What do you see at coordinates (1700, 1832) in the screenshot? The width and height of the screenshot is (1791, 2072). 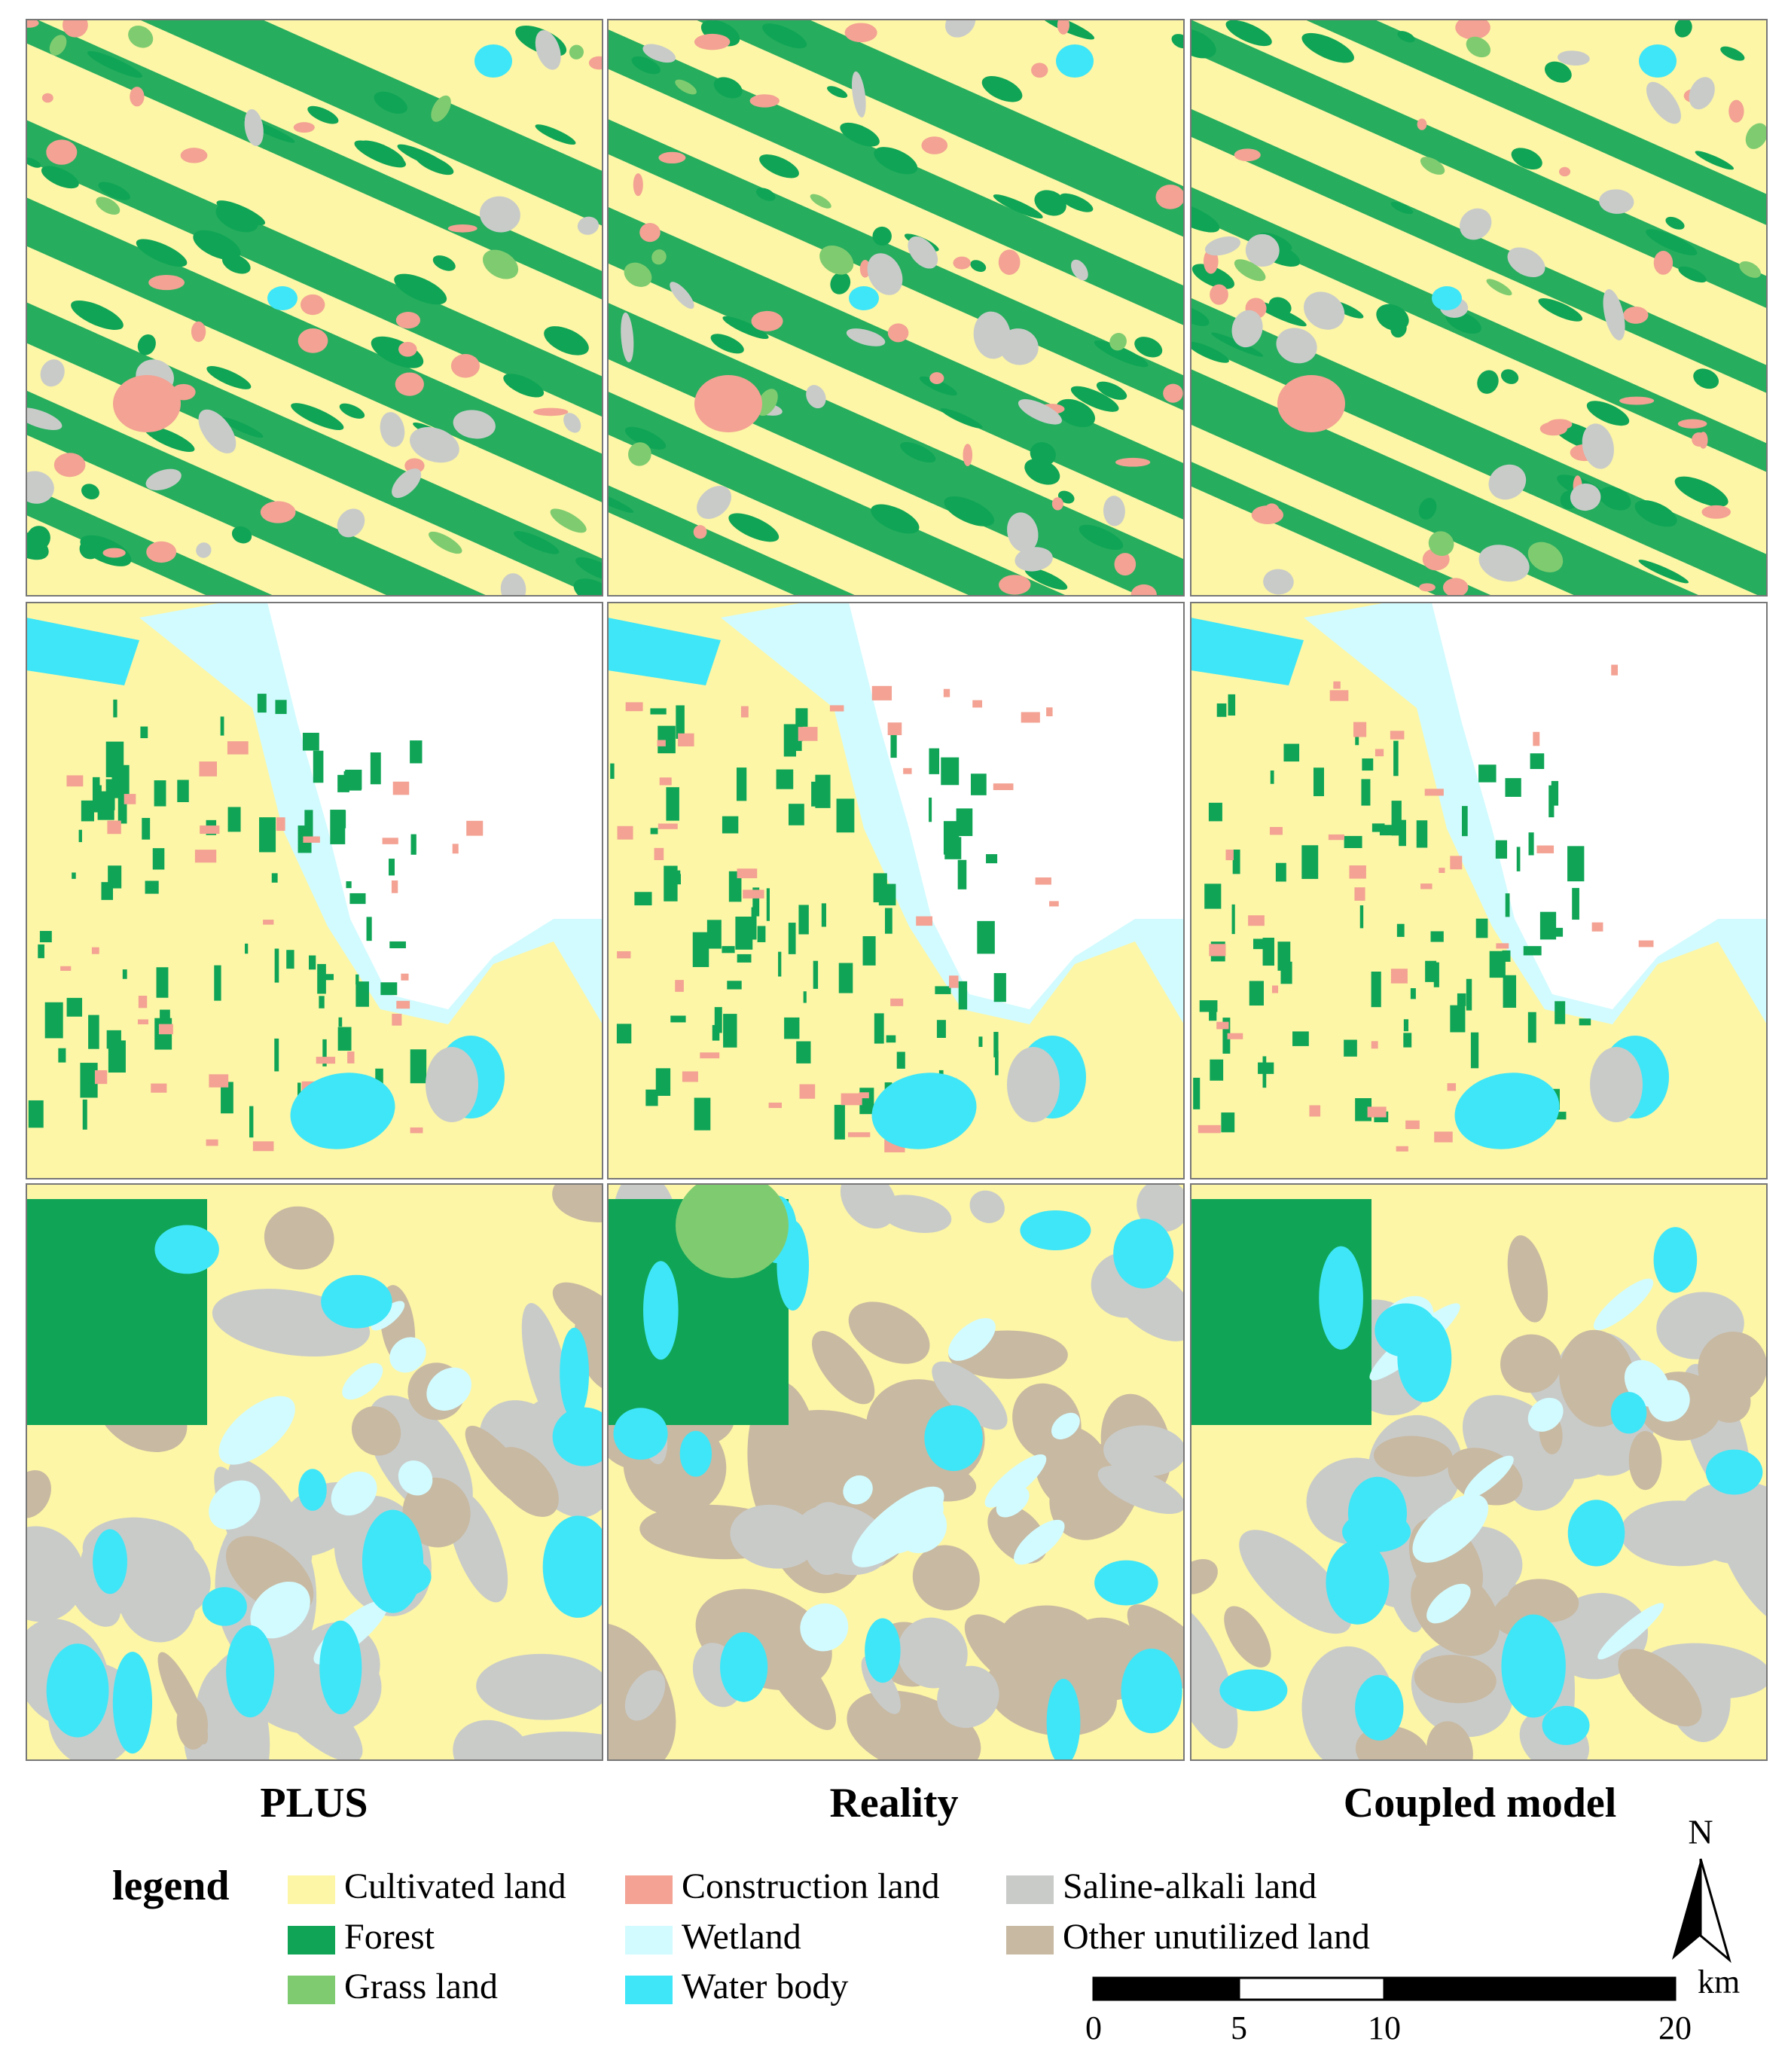 I see `north-label: N` at bounding box center [1700, 1832].